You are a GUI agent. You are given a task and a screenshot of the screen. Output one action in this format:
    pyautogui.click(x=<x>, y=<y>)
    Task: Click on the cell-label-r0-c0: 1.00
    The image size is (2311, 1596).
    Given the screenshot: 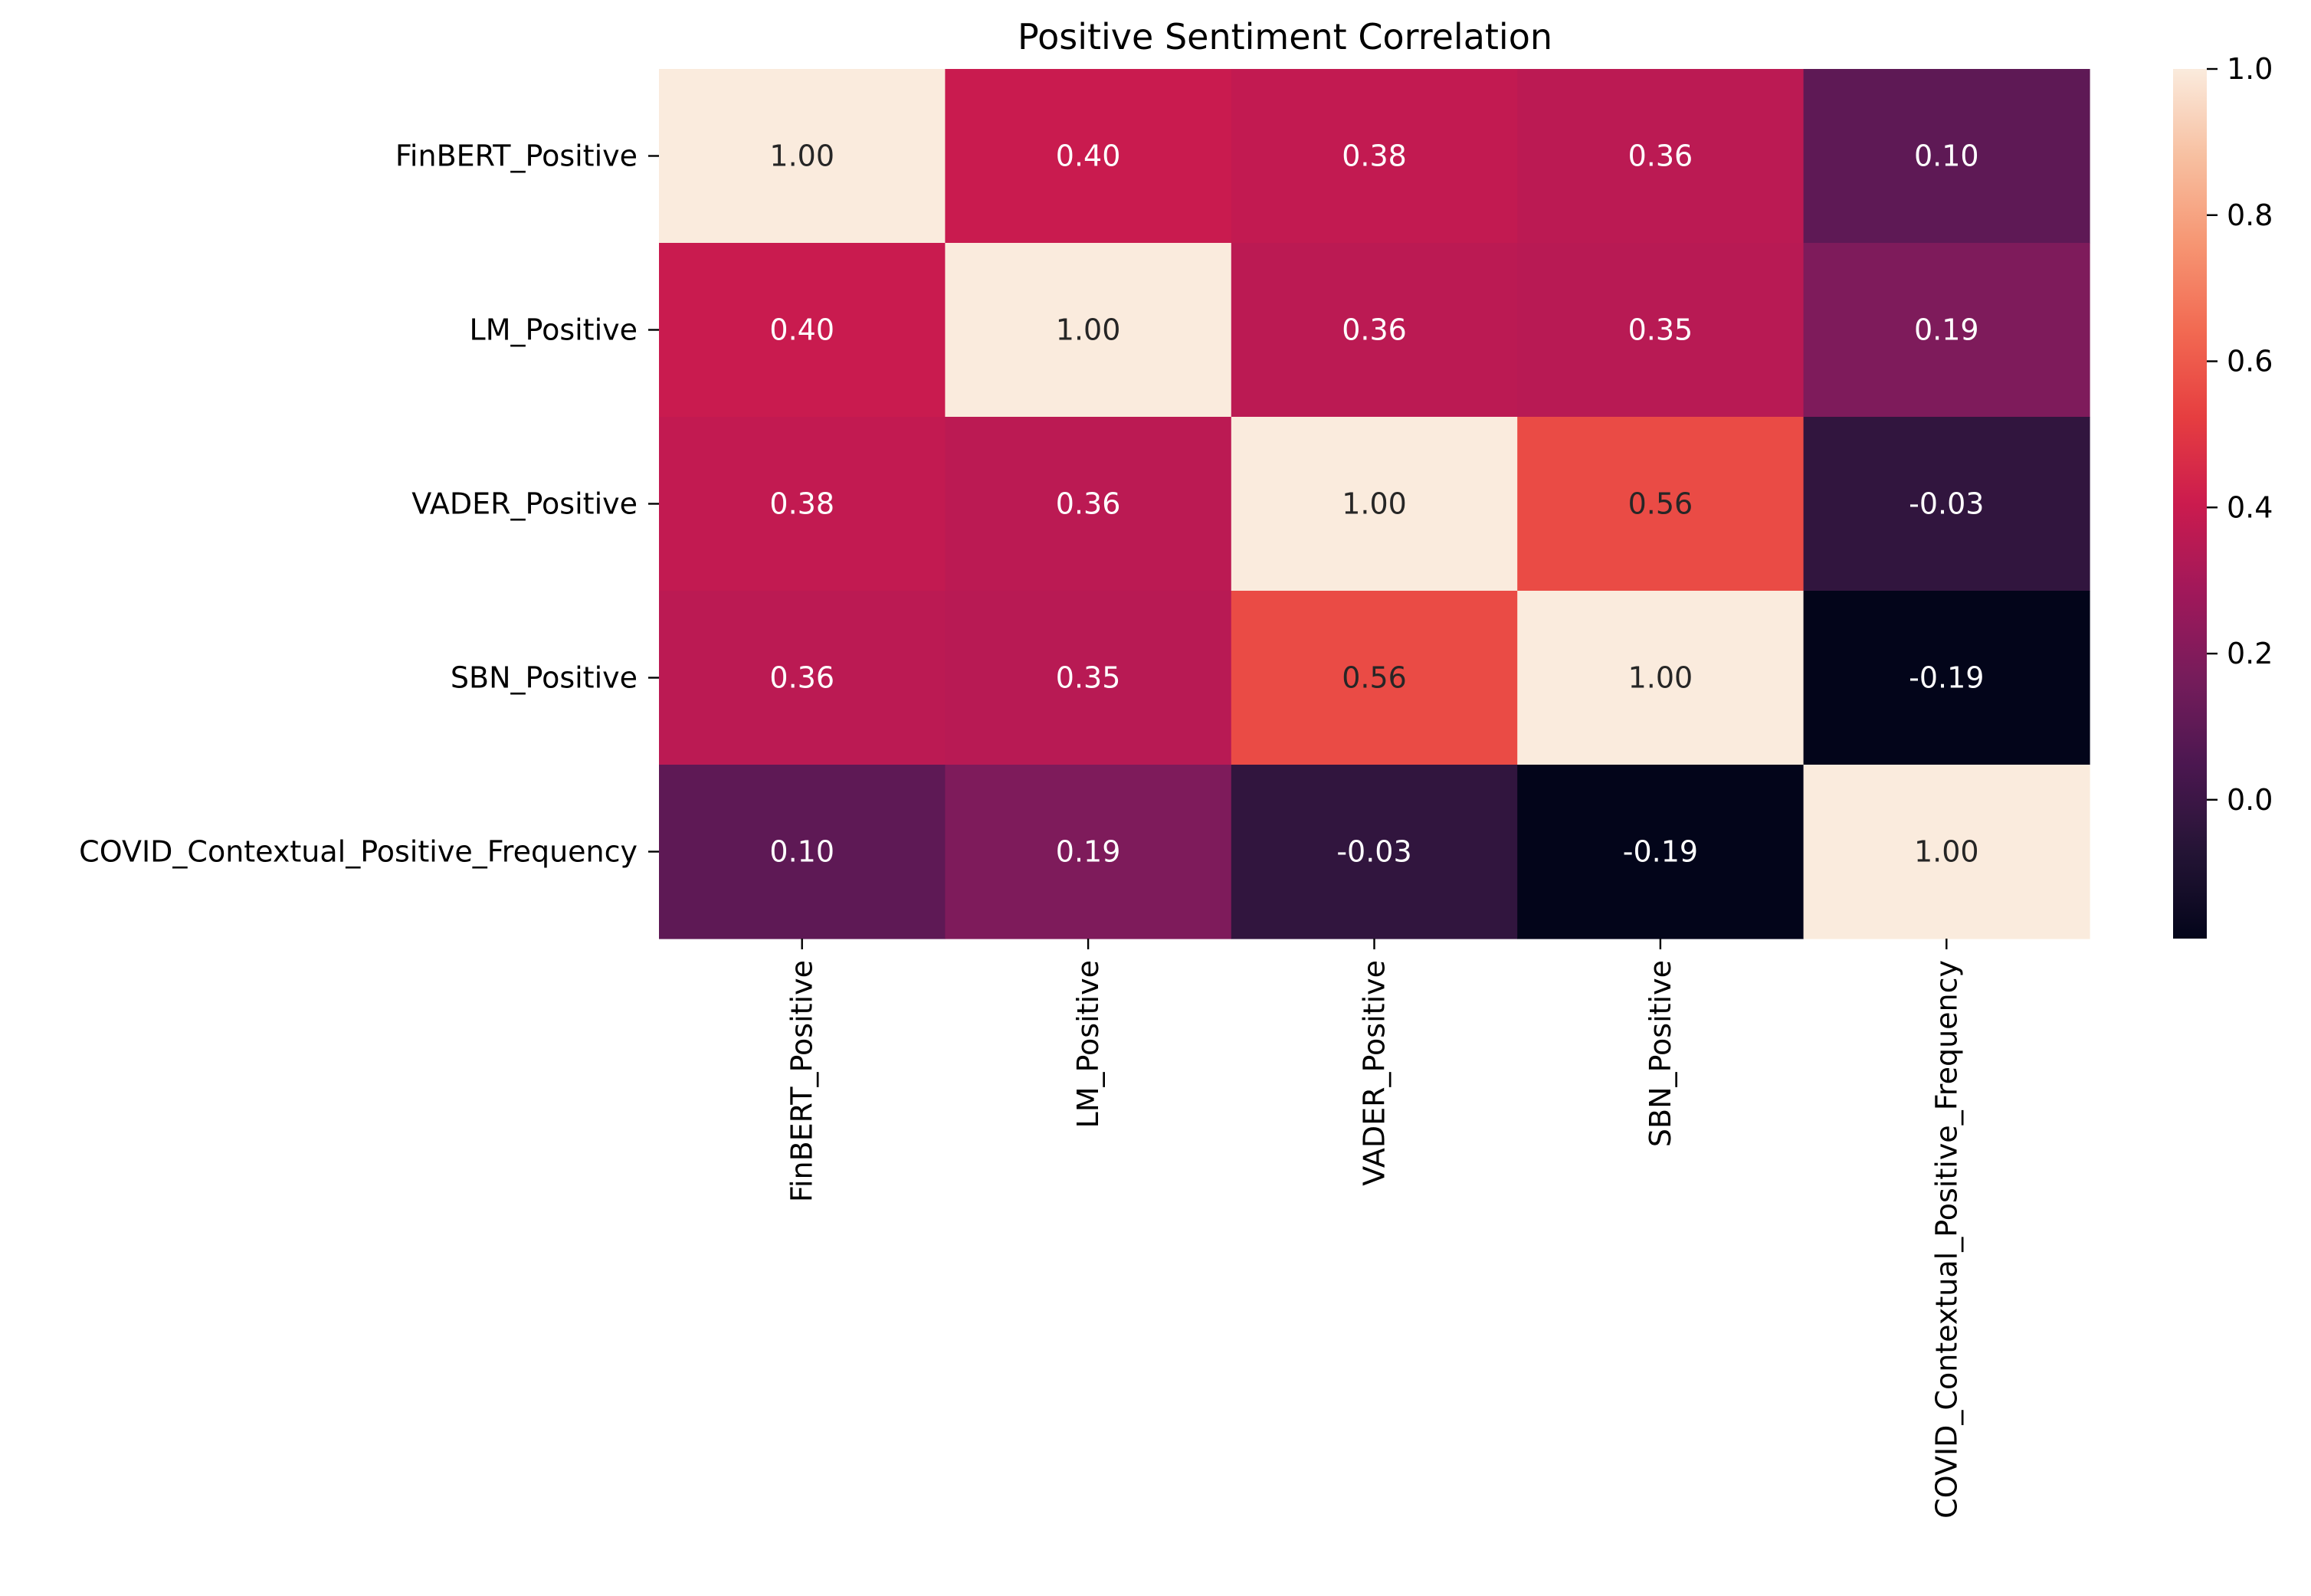 What is the action you would take?
    pyautogui.click(x=801, y=156)
    